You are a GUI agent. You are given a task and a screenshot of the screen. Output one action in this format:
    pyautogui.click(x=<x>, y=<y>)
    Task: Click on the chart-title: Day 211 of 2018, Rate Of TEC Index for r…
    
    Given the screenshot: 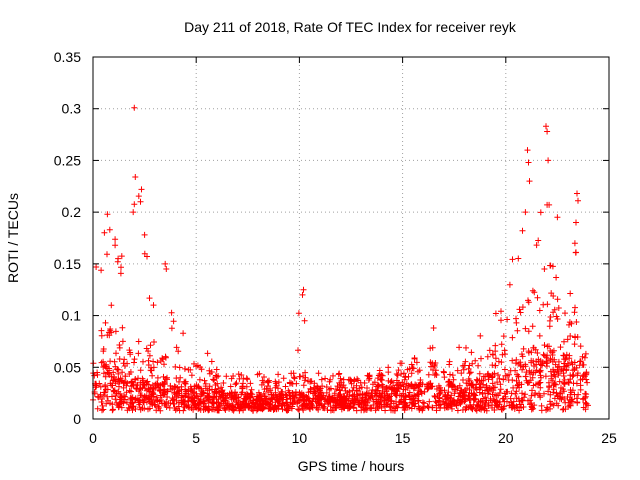 What is the action you would take?
    pyautogui.click(x=350, y=27)
    